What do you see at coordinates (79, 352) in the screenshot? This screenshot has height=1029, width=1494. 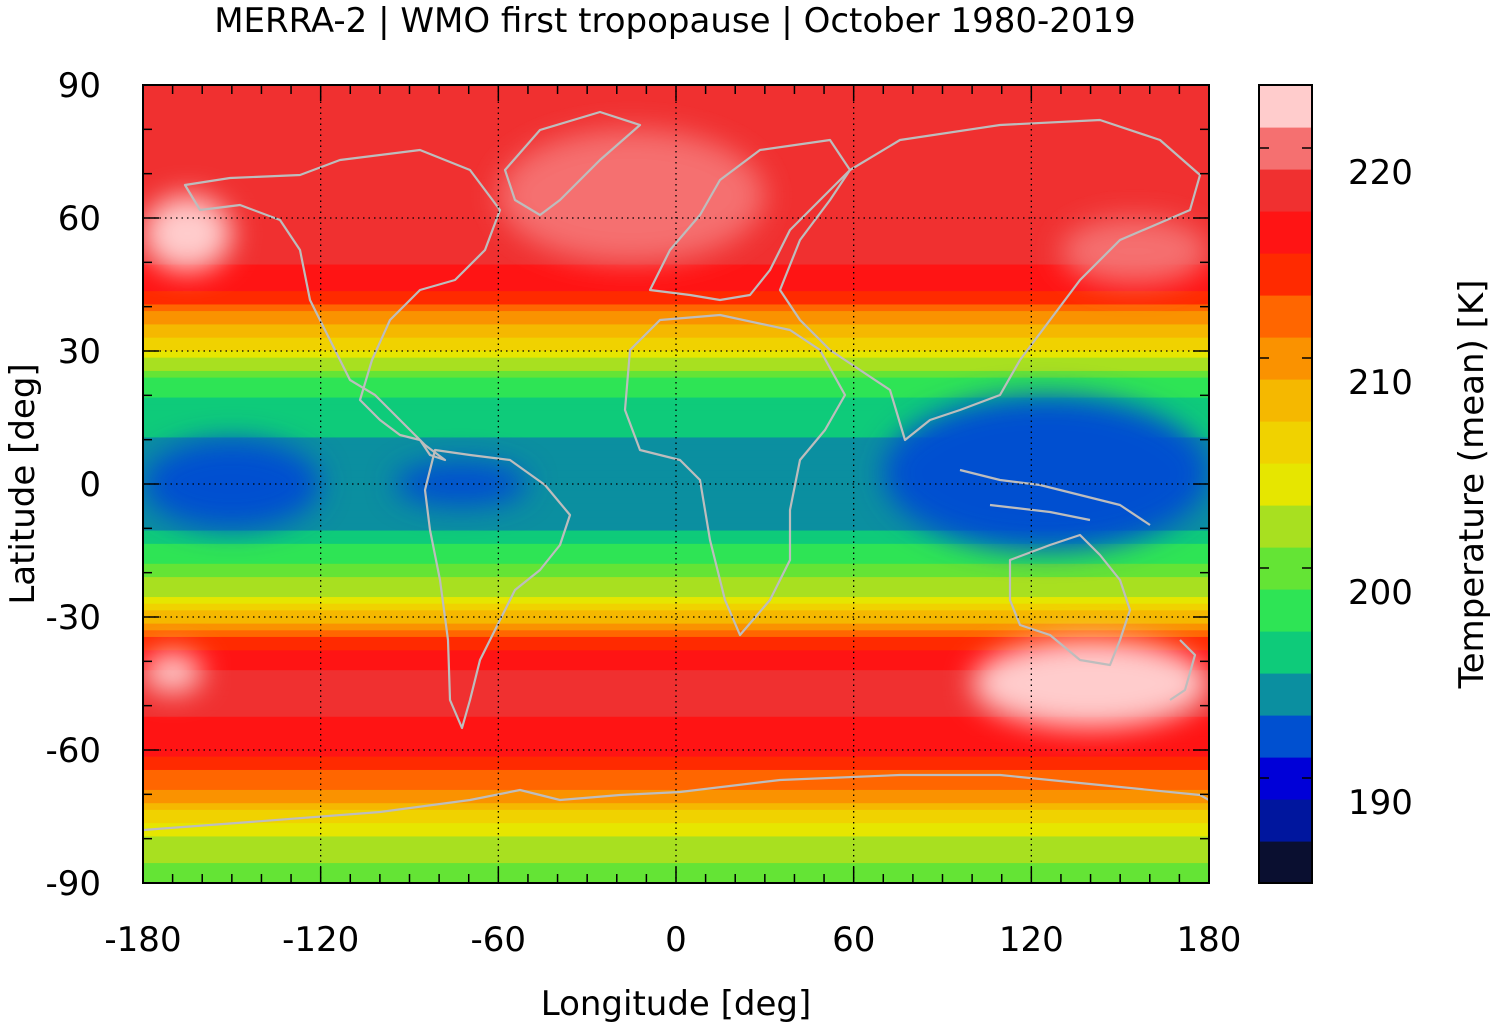 I see `y-tick-label: 30` at bounding box center [79, 352].